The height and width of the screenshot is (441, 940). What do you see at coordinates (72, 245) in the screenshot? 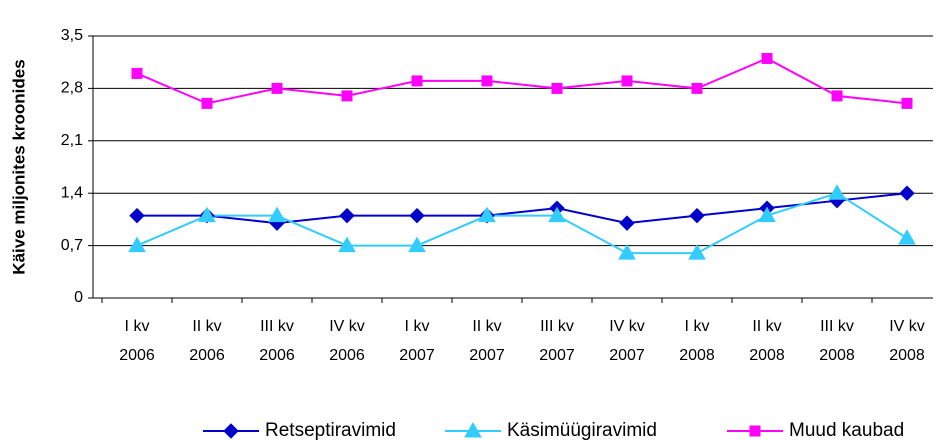
I see `y-tick-label: 0,7` at bounding box center [72, 245].